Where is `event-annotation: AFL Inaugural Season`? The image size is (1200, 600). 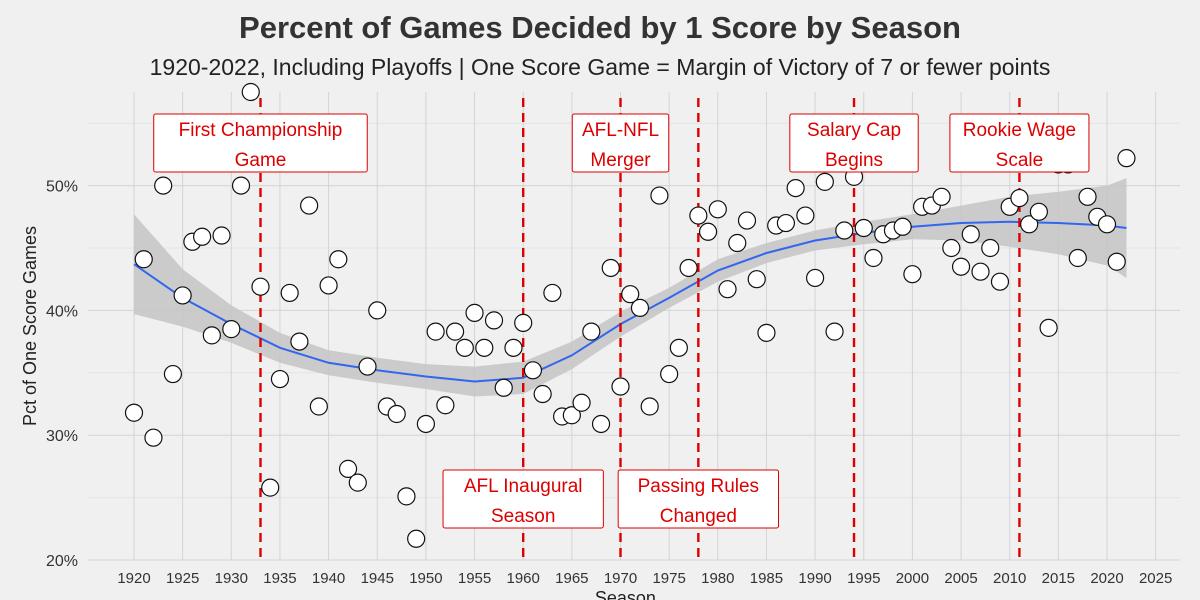 event-annotation: AFL Inaugural Season is located at coordinates (523, 499).